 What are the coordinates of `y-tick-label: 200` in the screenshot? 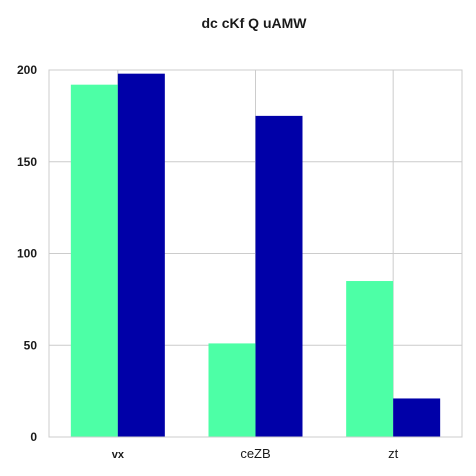 It's located at (27, 70).